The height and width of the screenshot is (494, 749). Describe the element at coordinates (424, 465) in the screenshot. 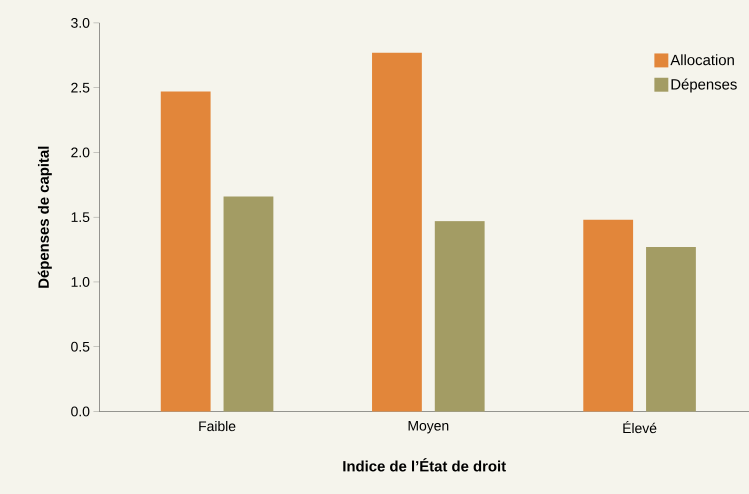

I see `x-axis-title: Indice de l’État de droit` at that location.